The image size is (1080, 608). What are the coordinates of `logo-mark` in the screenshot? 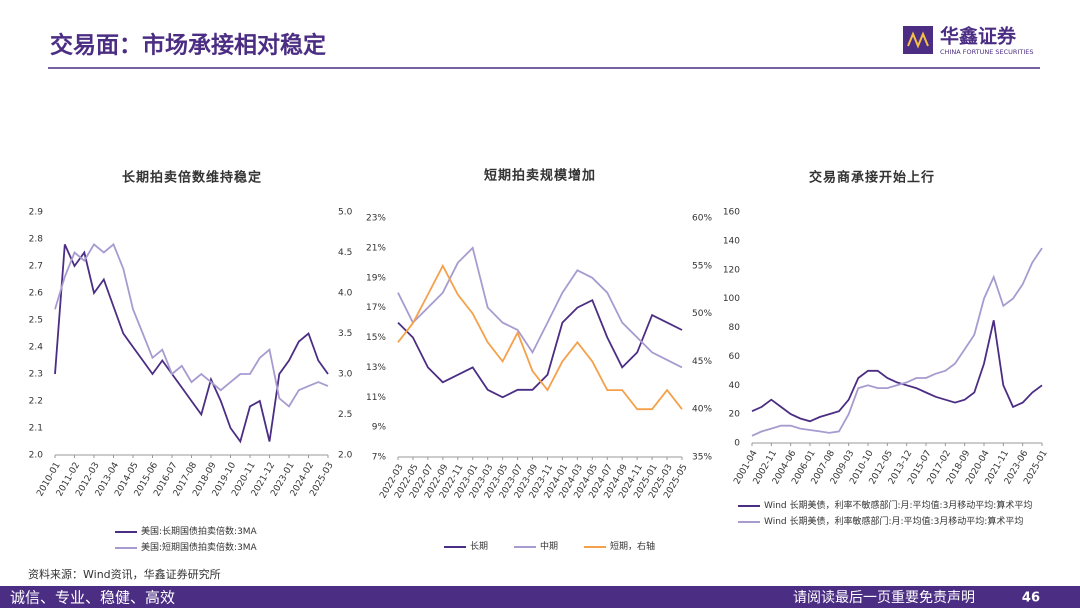 It's located at (918, 40).